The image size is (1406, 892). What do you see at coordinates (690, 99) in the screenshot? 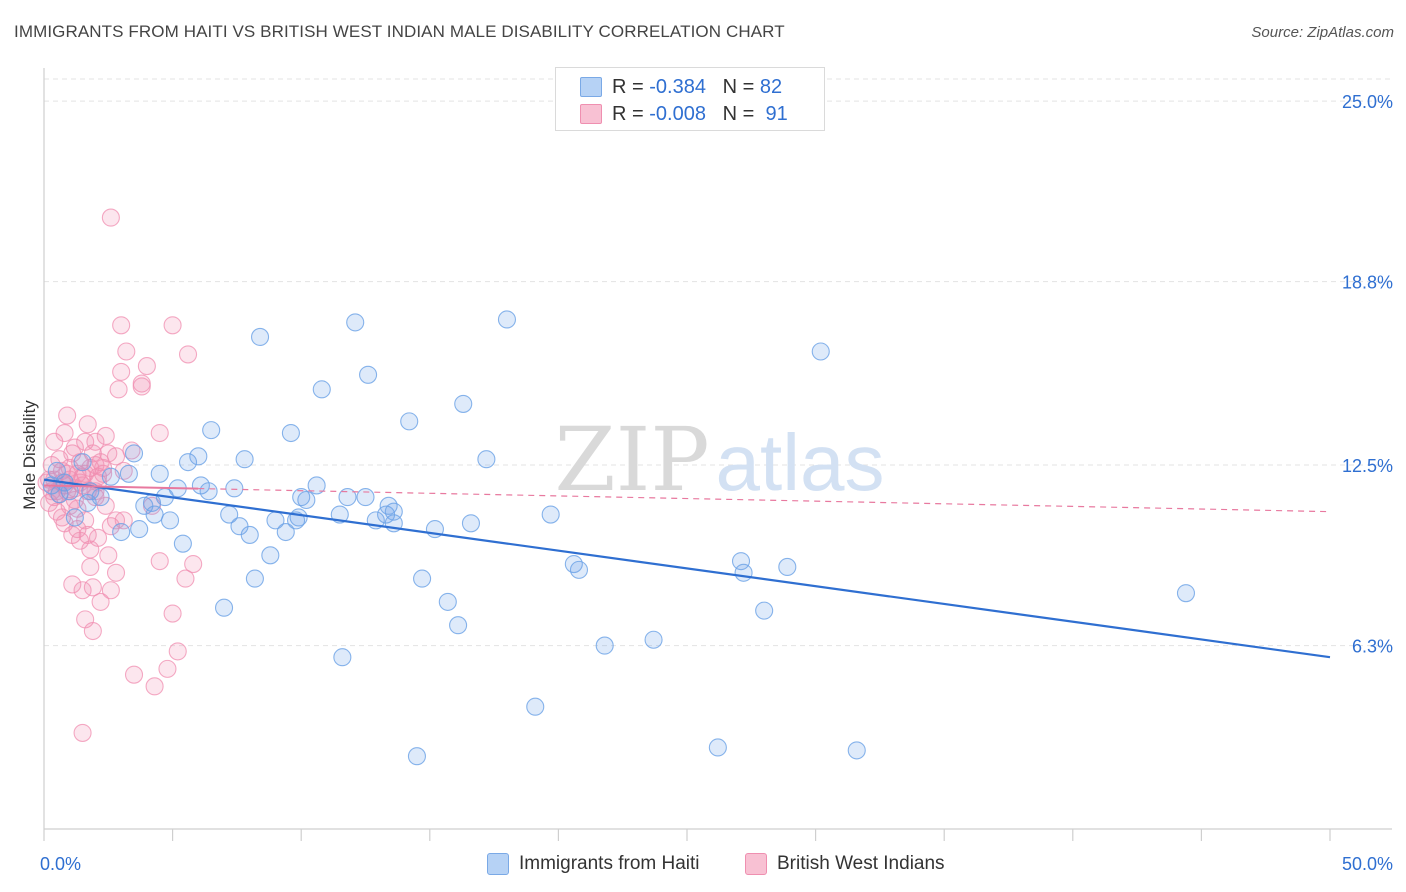
I see `correlation-stats-box: R = -0.384 N = 82 R = -0.008 N = 91` at bounding box center [690, 99].